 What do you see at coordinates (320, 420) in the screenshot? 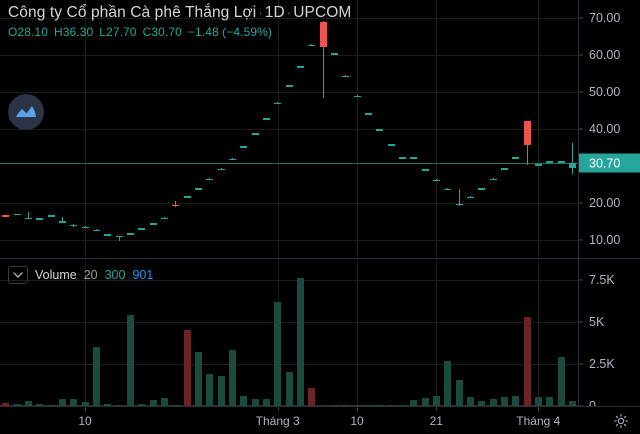
I see `time-axis: 10 Tháng 3 10 21 Tháng 4` at bounding box center [320, 420].